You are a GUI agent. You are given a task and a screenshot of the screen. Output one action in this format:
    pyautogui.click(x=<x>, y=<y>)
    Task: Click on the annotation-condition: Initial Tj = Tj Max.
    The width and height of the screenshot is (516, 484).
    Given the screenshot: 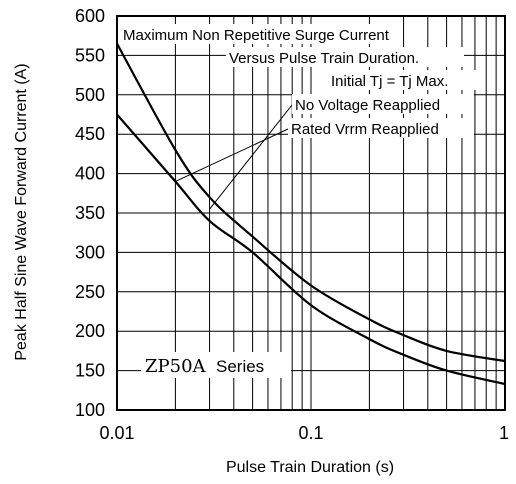 What is the action you would take?
    pyautogui.click(x=389, y=81)
    